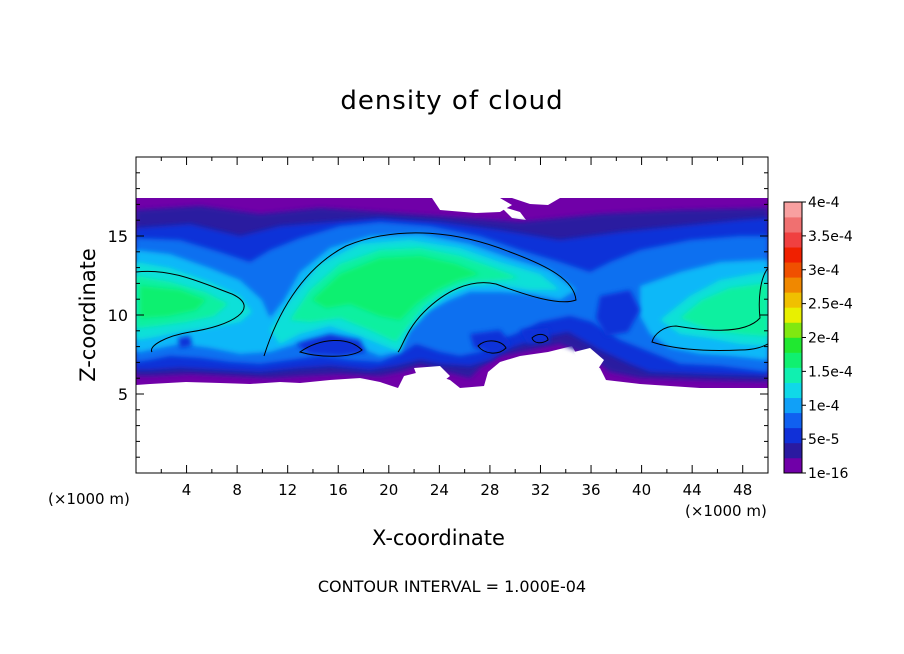 This screenshot has width=904, height=654. What do you see at coordinates (123, 394) in the screenshot?
I see `y-tick-label: 5` at bounding box center [123, 394].